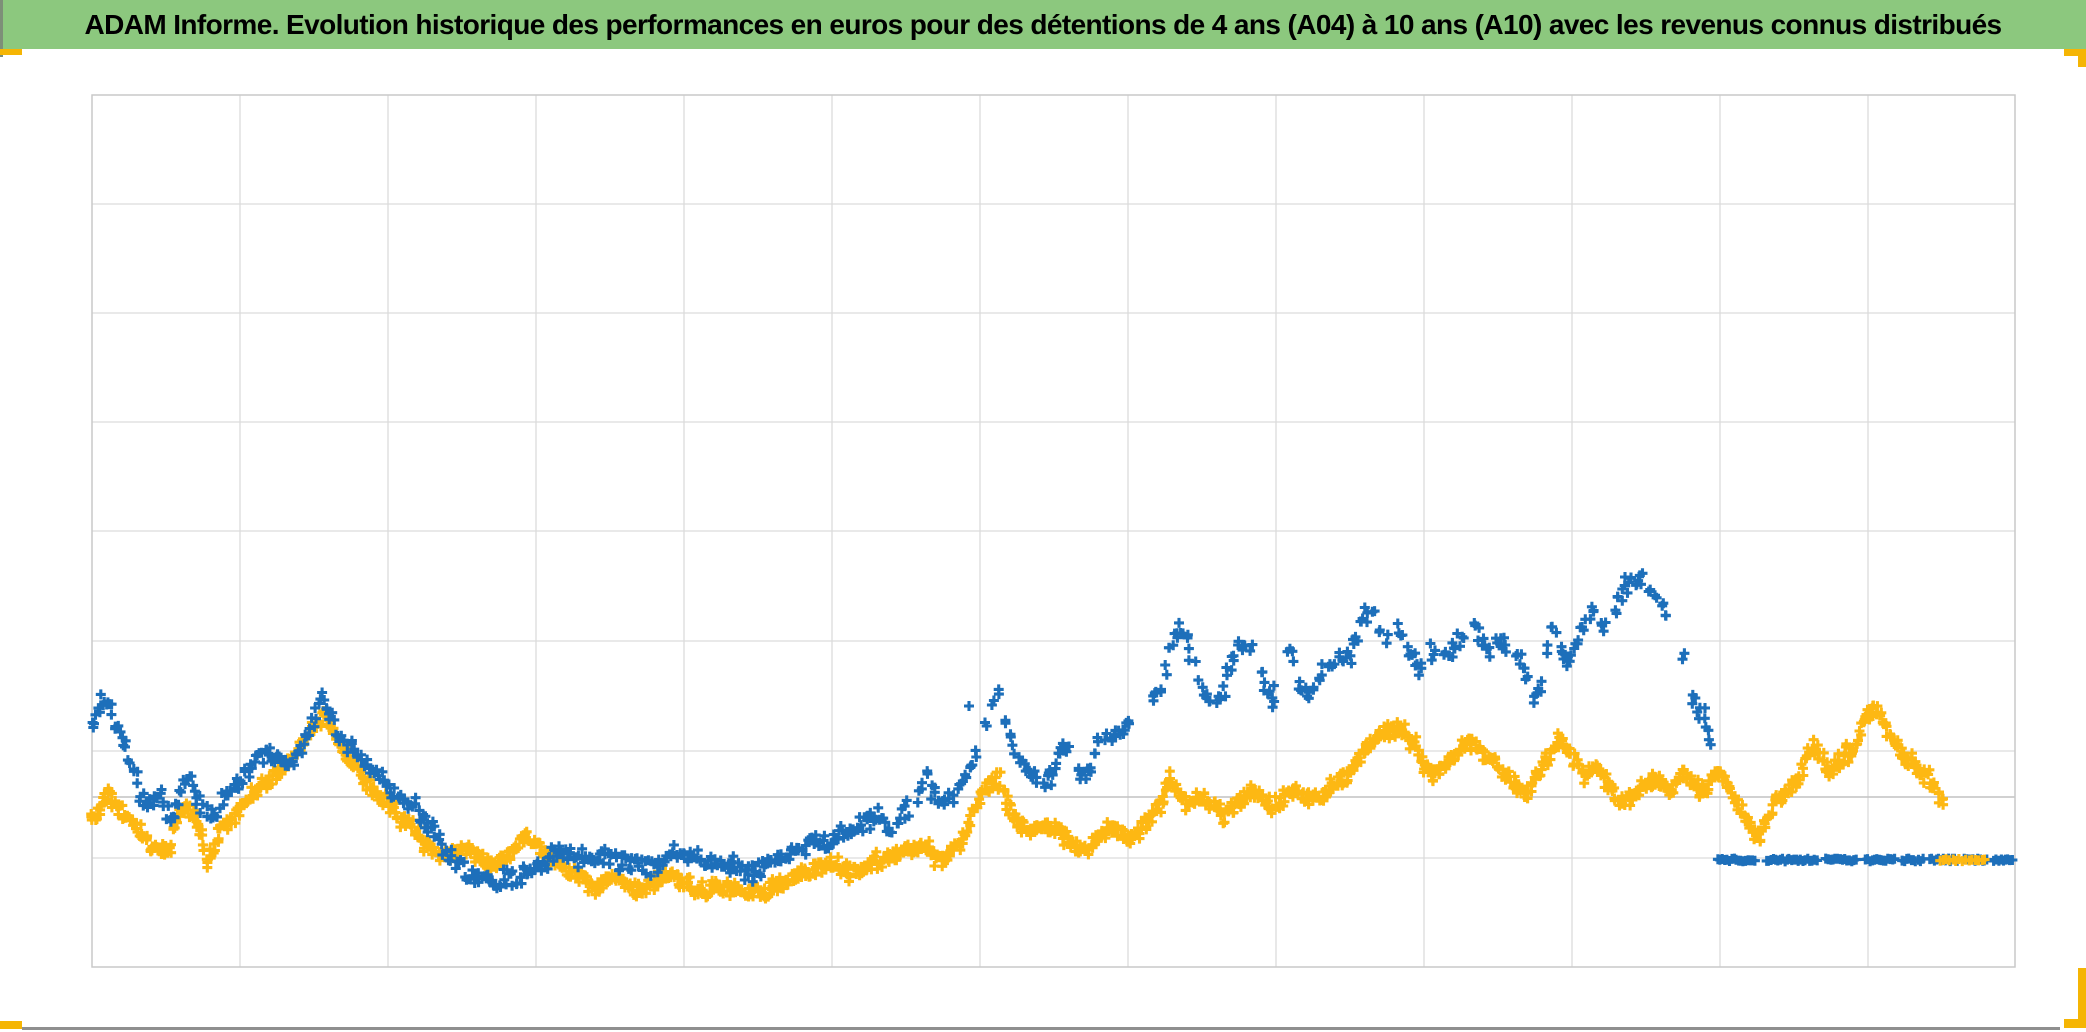 This screenshot has width=2086, height=1032. What do you see at coordinates (1962, 860) in the screenshot?
I see `scatter-series-gold-flat-tail` at bounding box center [1962, 860].